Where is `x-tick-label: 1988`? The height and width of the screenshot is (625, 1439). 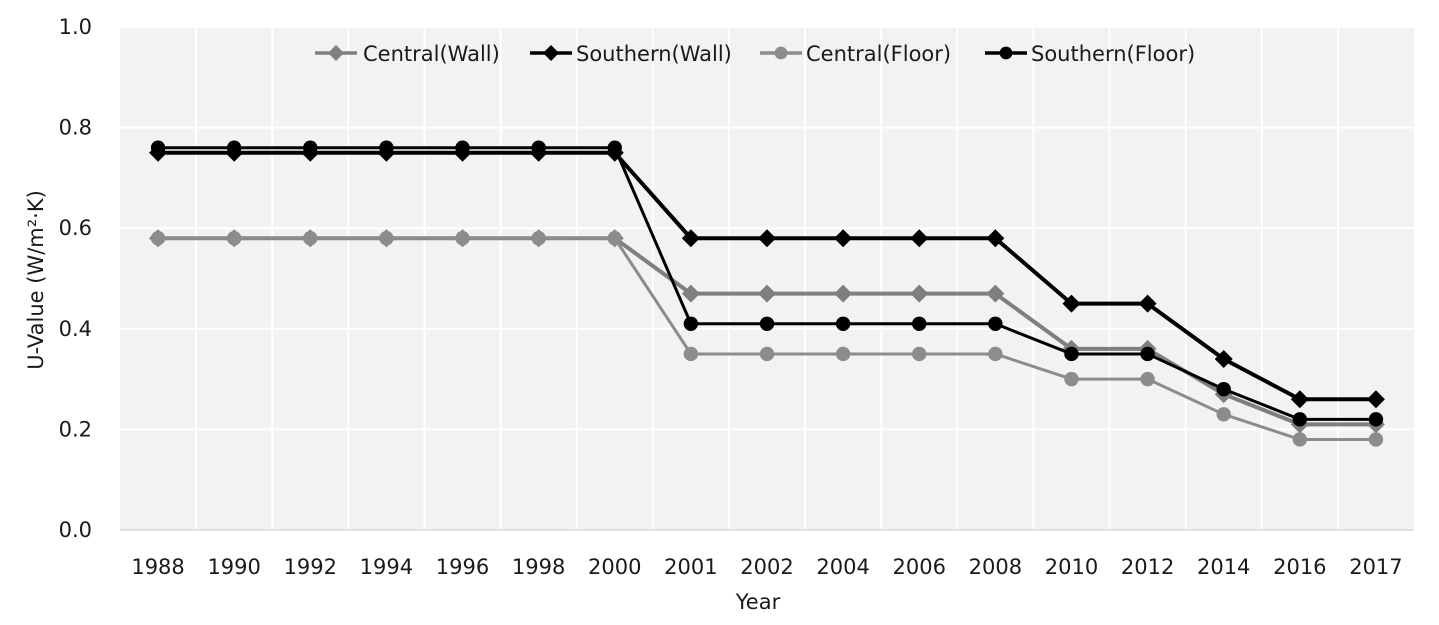
x-tick-label: 1988 is located at coordinates (157, 567).